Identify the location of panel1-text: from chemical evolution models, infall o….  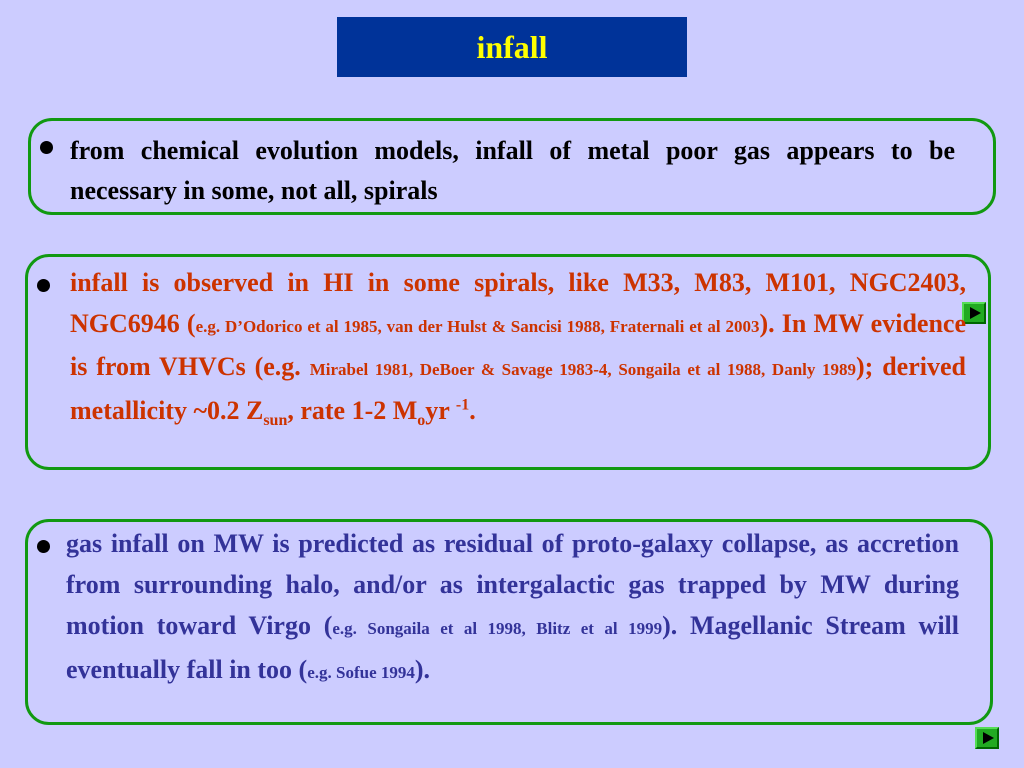
(512, 170).